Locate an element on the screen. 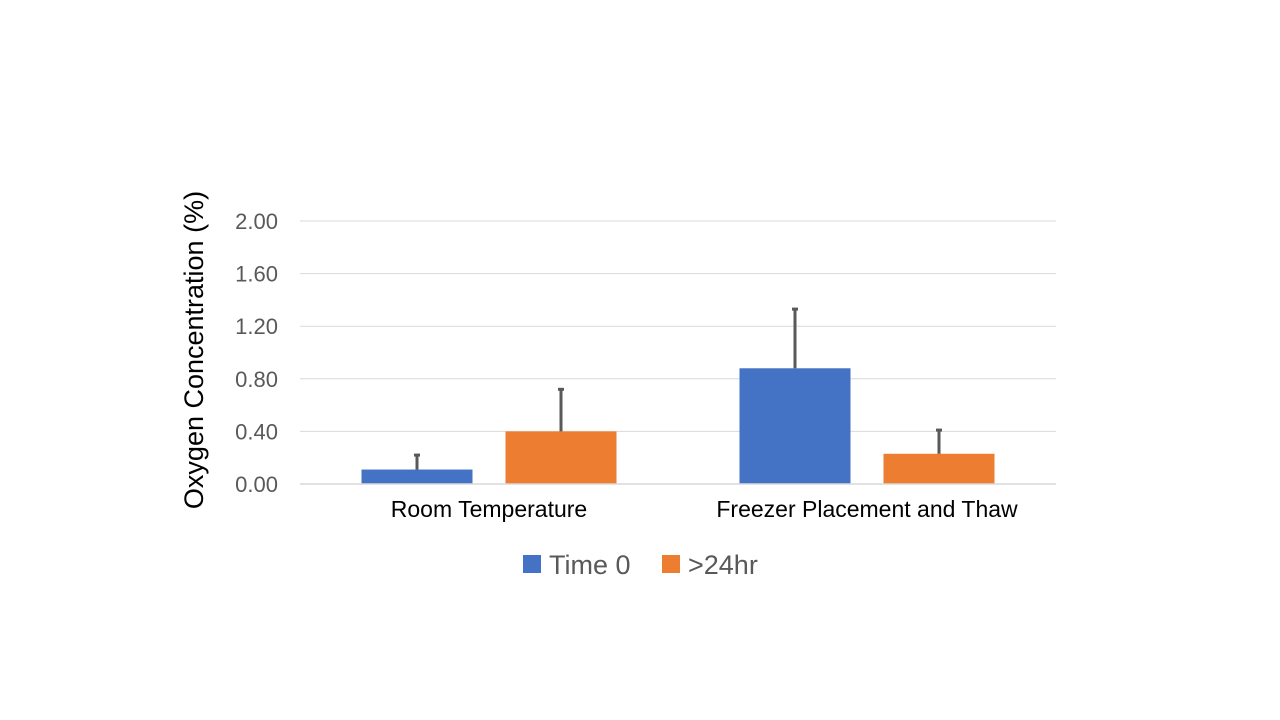 The width and height of the screenshot is (1280, 720). legend: Time 0 >24hr is located at coordinates (640, 565).